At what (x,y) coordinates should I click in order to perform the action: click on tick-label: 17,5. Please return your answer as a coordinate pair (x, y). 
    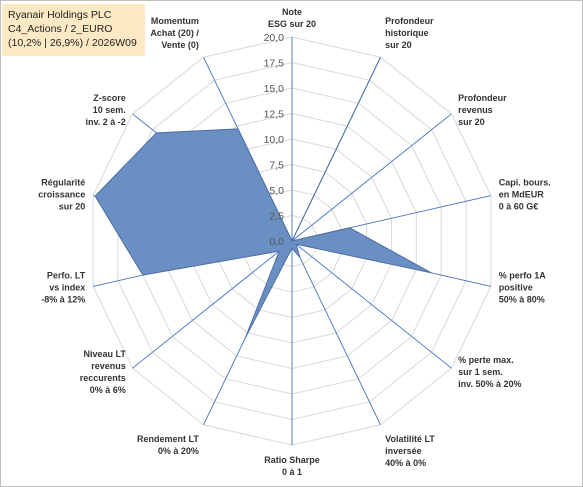
    Looking at the image, I should click on (274, 64).